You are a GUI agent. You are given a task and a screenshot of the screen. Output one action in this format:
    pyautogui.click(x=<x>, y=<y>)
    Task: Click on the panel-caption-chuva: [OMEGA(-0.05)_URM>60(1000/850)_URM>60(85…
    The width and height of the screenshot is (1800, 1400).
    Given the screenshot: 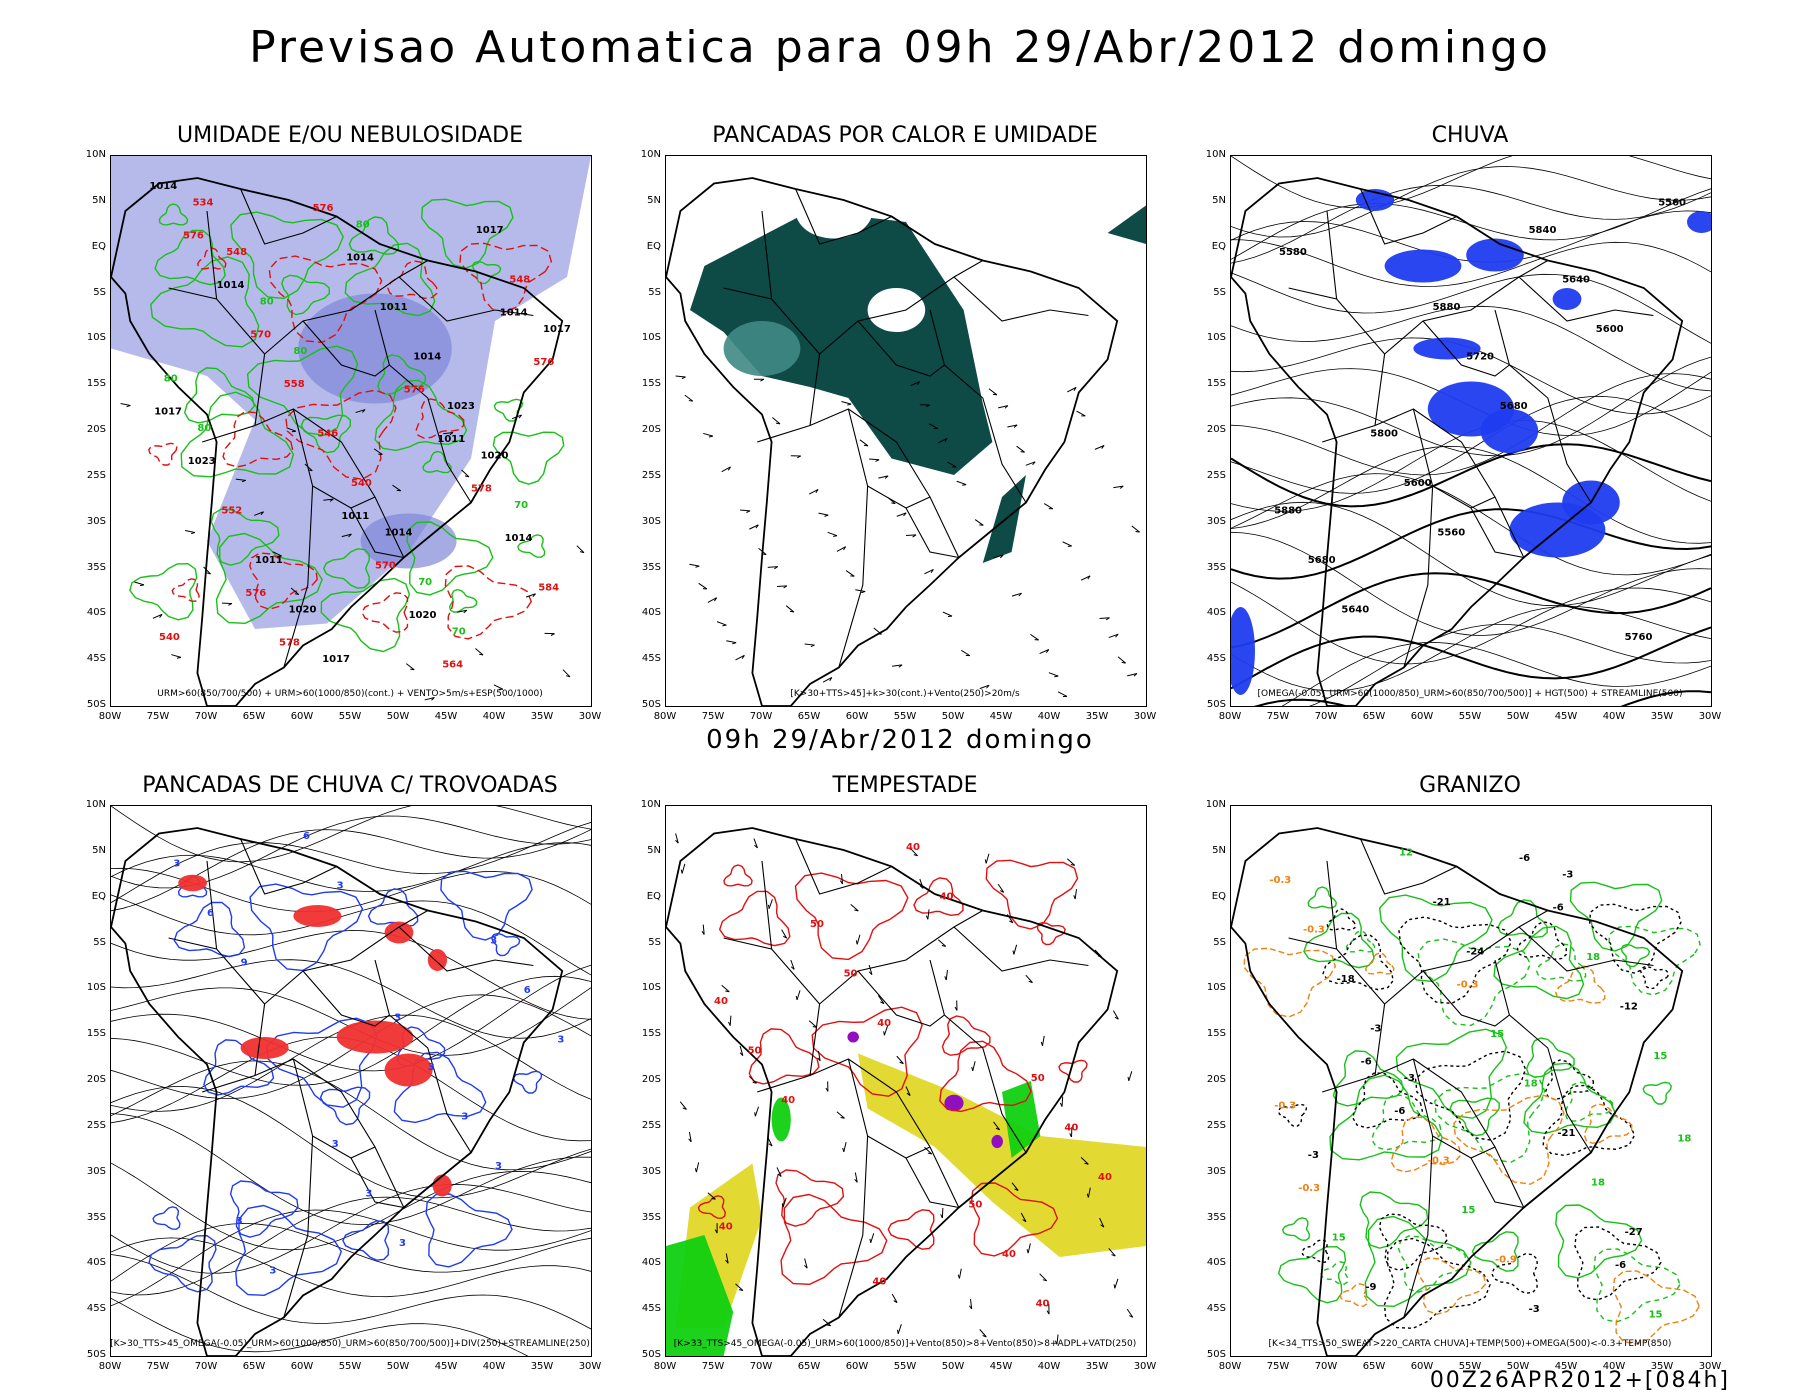 What is the action you would take?
    pyautogui.click(x=1470, y=694)
    